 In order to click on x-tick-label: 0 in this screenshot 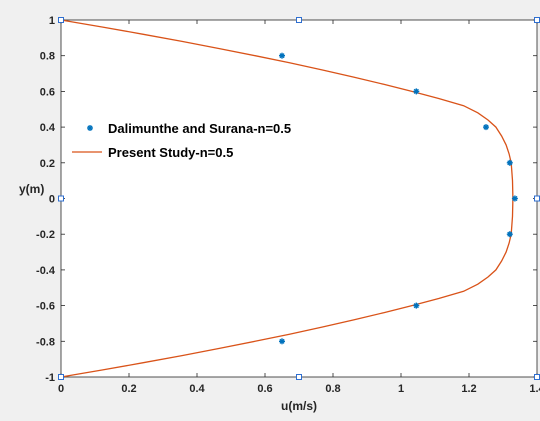, I will do `click(61, 389)`.